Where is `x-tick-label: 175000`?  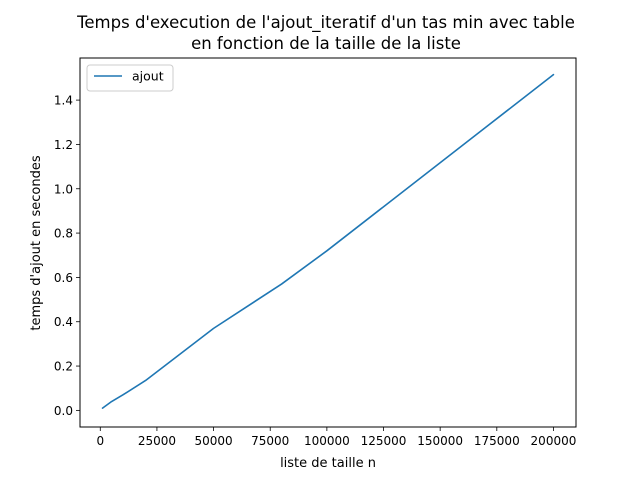 x-tick-label: 175000 is located at coordinates (497, 441).